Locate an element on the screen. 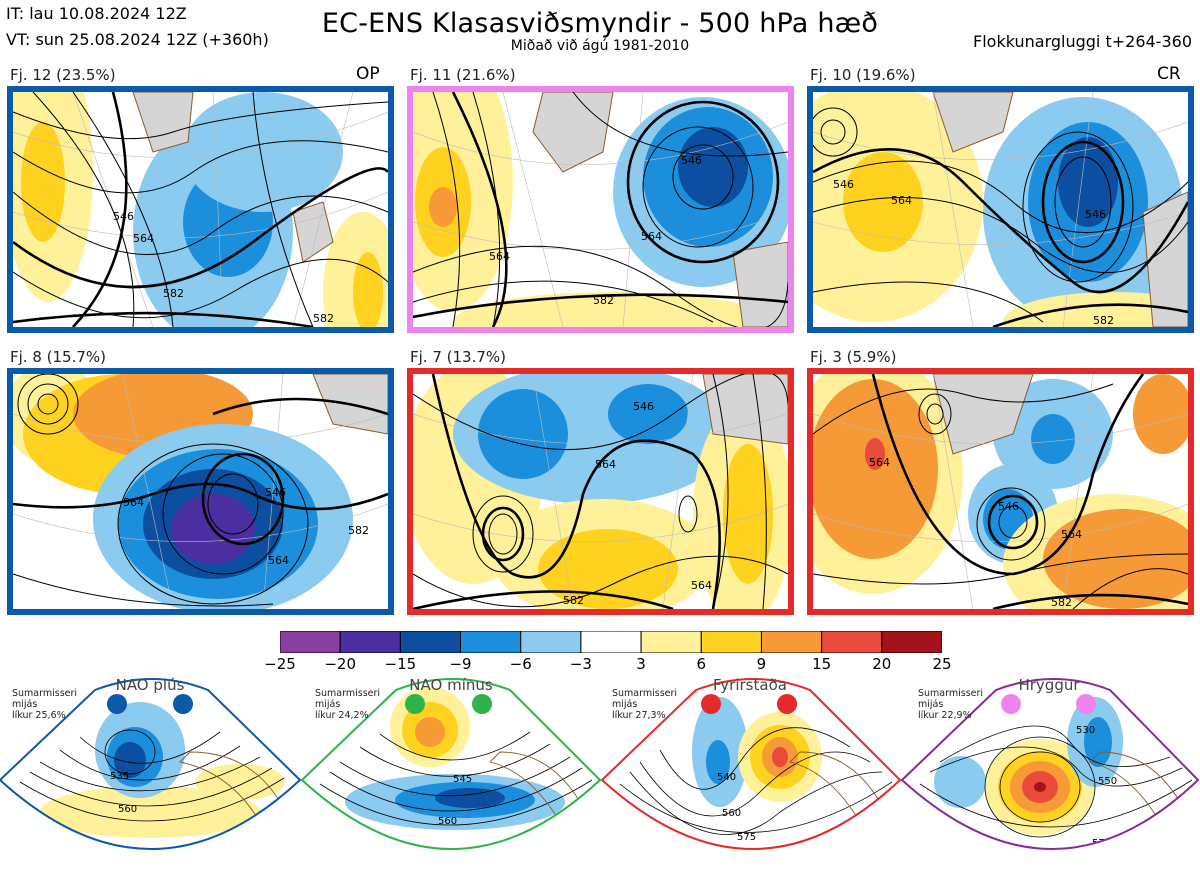 The height and width of the screenshot is (871, 1200). colorbar-tick-label: 20 is located at coordinates (882, 664).